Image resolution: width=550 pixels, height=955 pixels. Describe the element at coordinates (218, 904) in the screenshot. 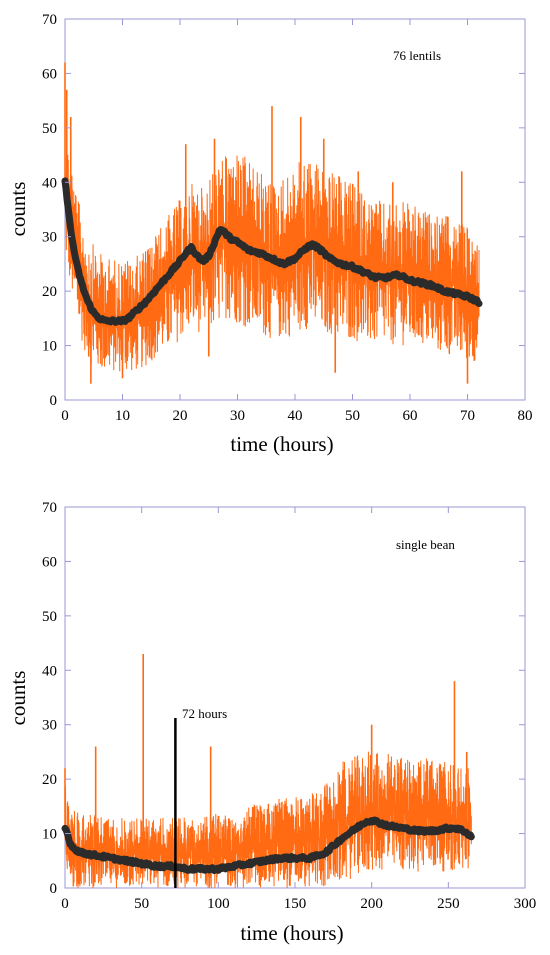

I see `x-tick-label: 100` at that location.